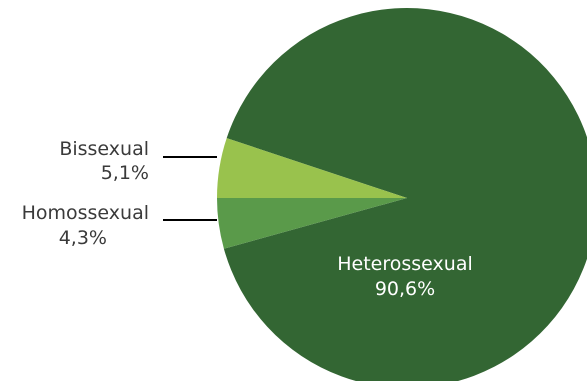 The width and height of the screenshot is (587, 381). Describe the element at coordinates (125, 173) in the screenshot. I see `slice-value-bissexual: 5,1%` at that location.